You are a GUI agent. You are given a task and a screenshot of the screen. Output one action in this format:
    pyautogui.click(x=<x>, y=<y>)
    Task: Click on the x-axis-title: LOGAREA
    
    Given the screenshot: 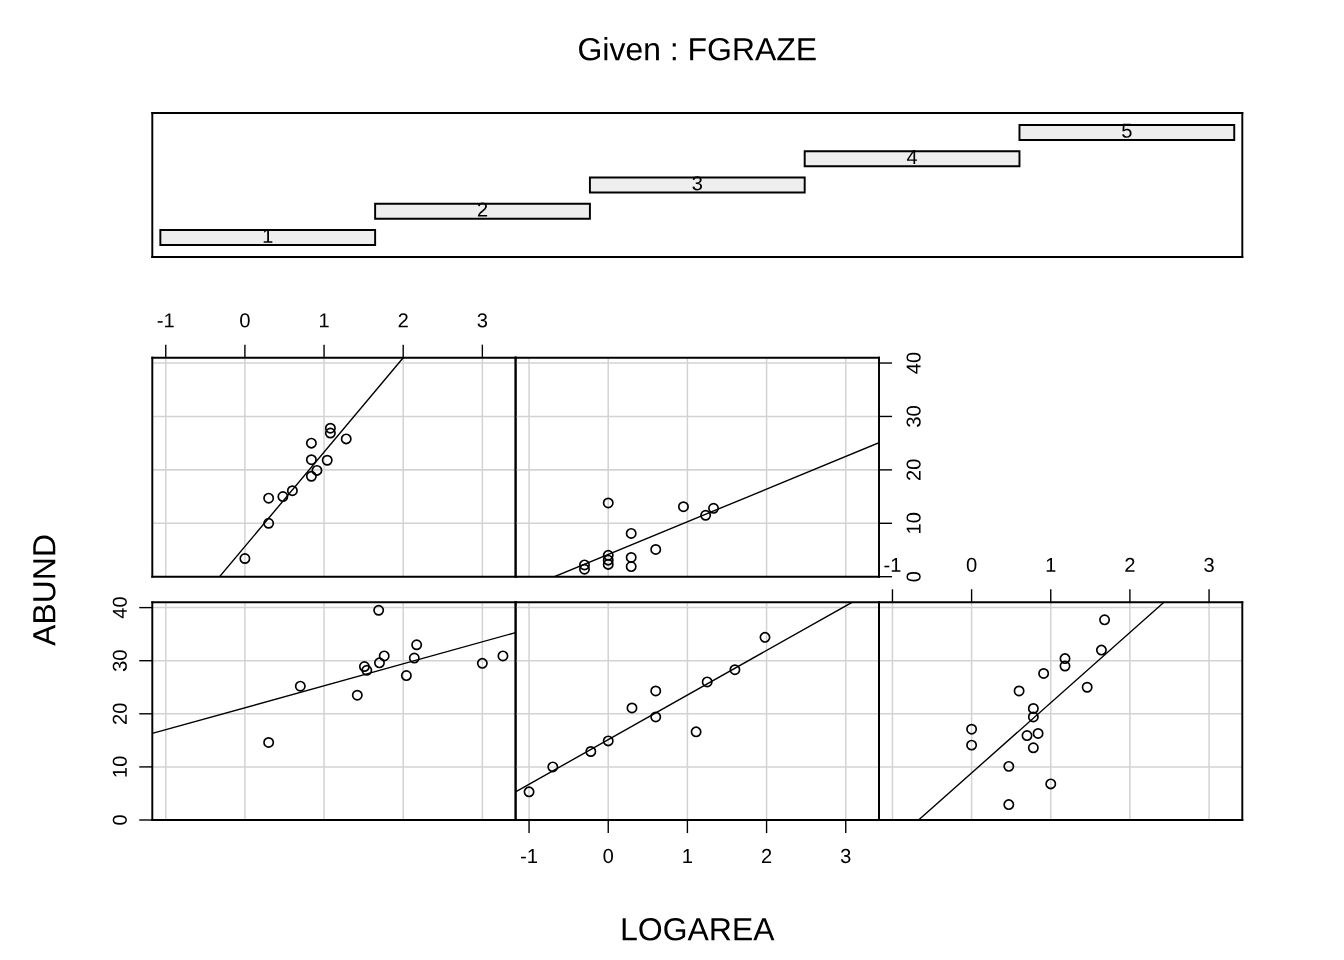 What is the action you would take?
    pyautogui.click(x=698, y=929)
    